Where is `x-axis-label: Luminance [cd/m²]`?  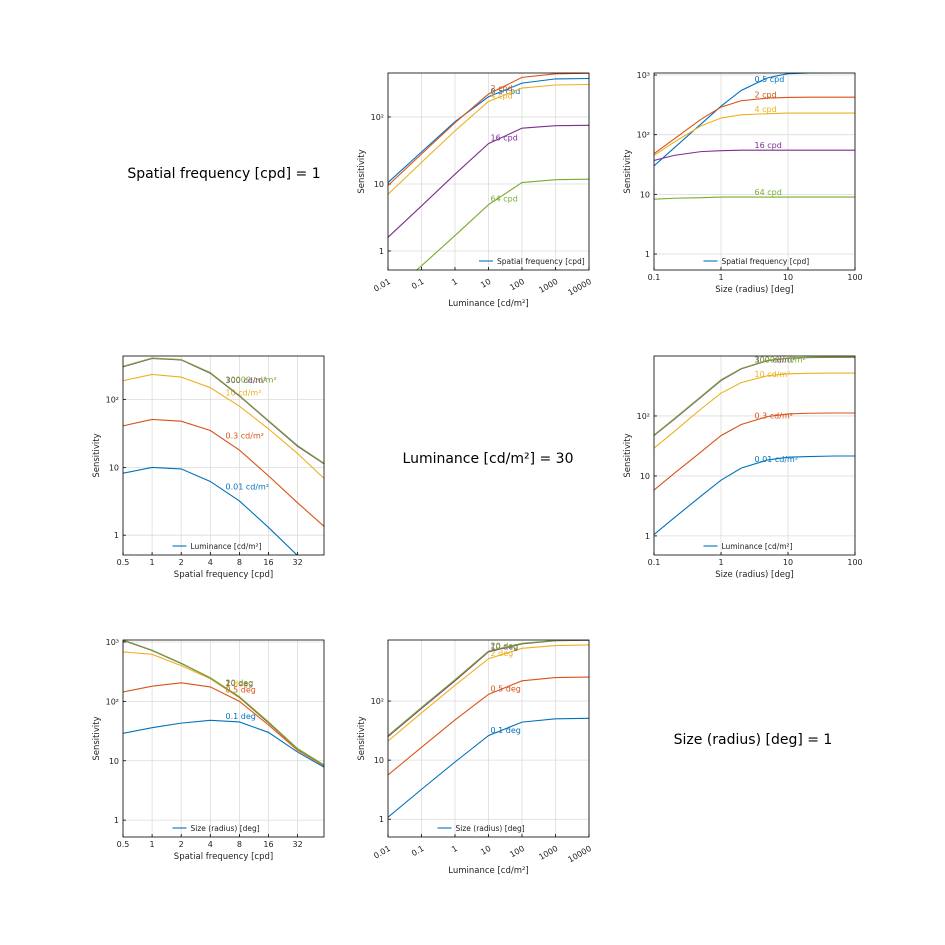 x-axis-label: Luminance [cd/m²] is located at coordinates (488, 871).